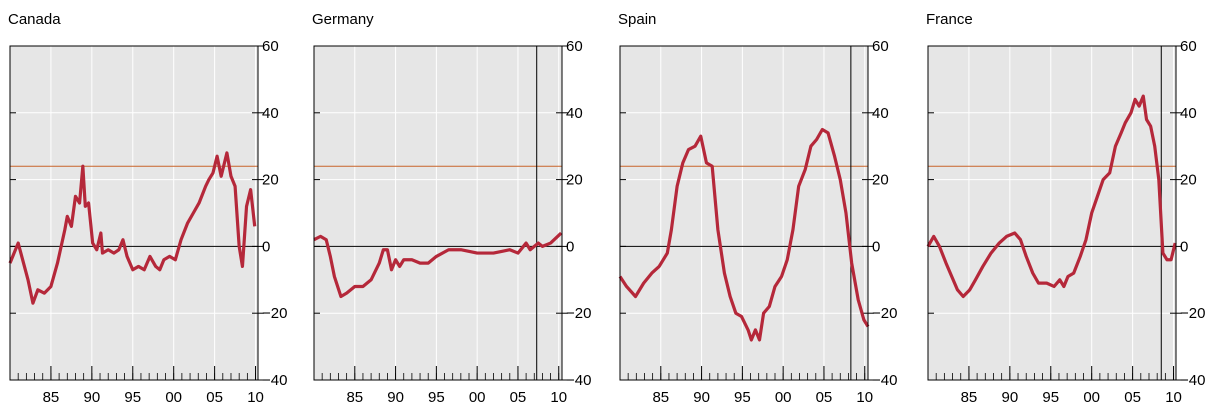 This screenshot has width=1231, height=417. What do you see at coordinates (949, 19) in the screenshot?
I see `panel-title: France` at bounding box center [949, 19].